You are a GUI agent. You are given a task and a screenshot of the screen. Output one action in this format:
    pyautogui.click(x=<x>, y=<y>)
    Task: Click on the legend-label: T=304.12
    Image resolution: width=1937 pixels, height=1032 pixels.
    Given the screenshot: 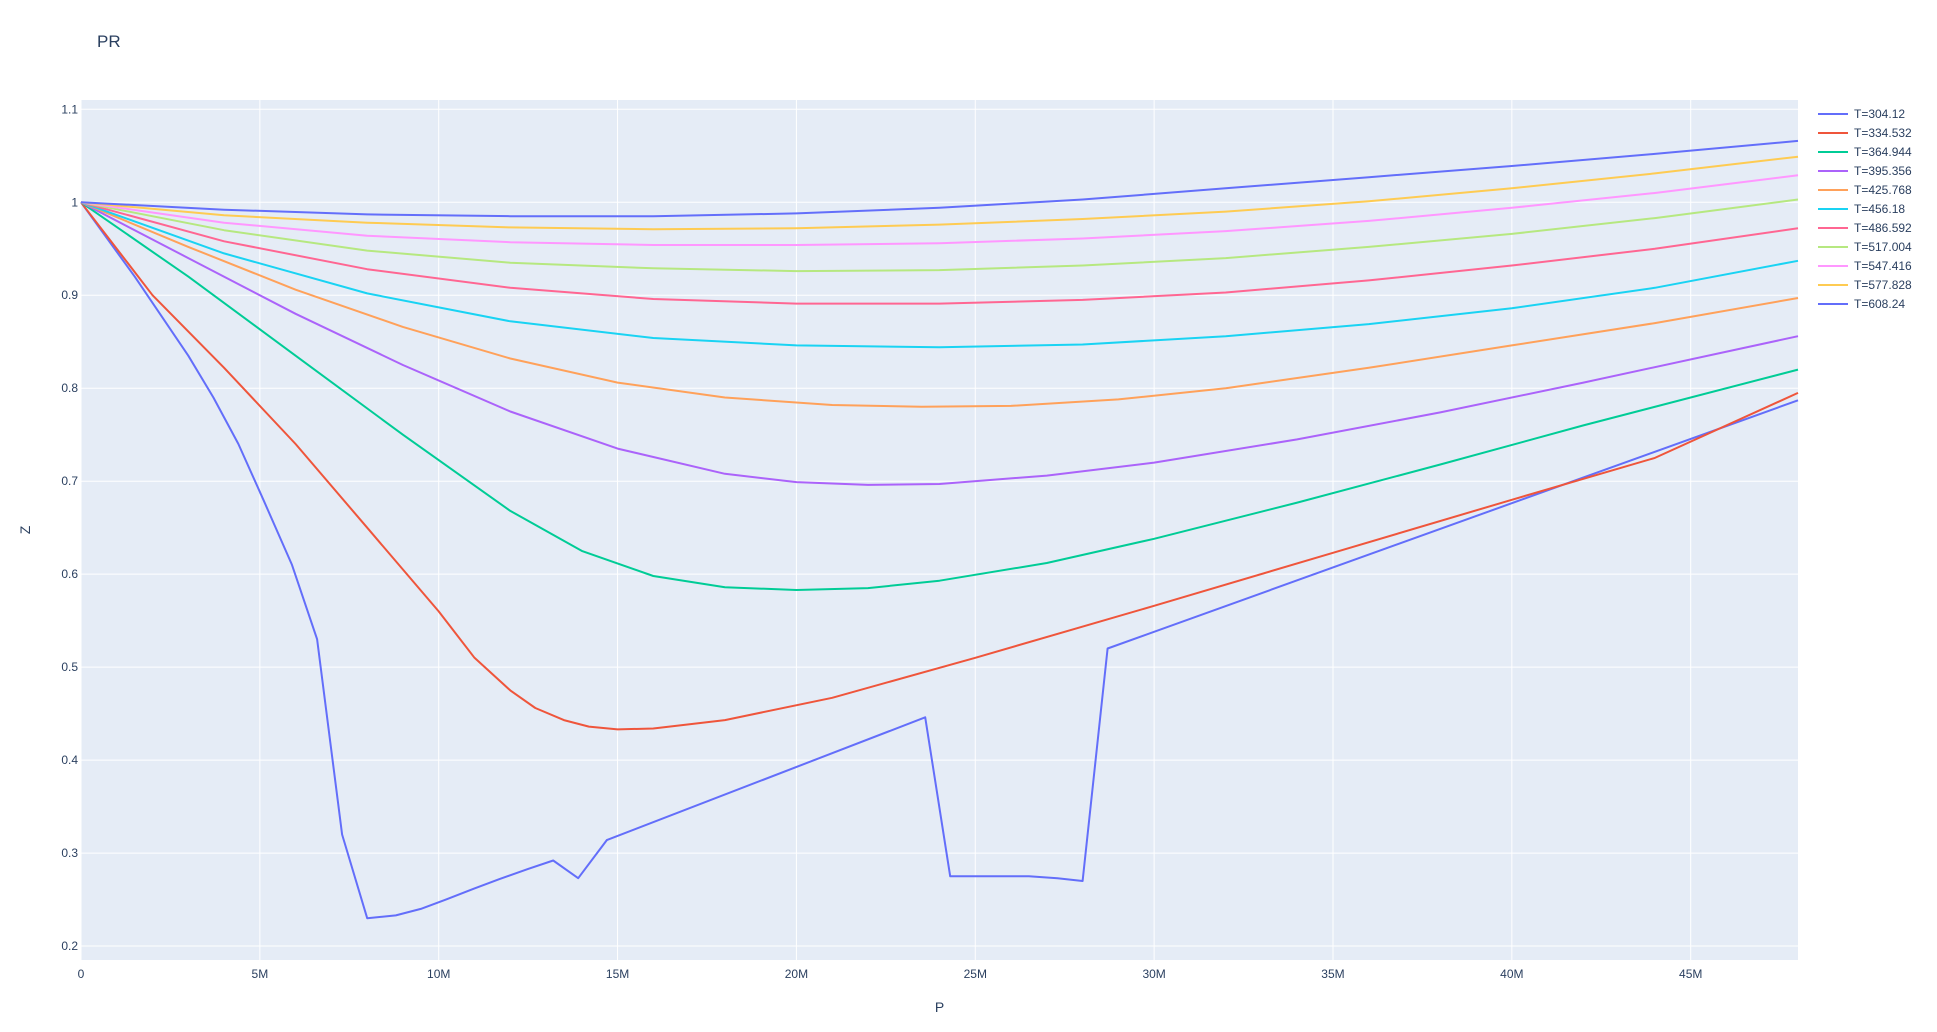 What is the action you would take?
    pyautogui.click(x=1879, y=114)
    